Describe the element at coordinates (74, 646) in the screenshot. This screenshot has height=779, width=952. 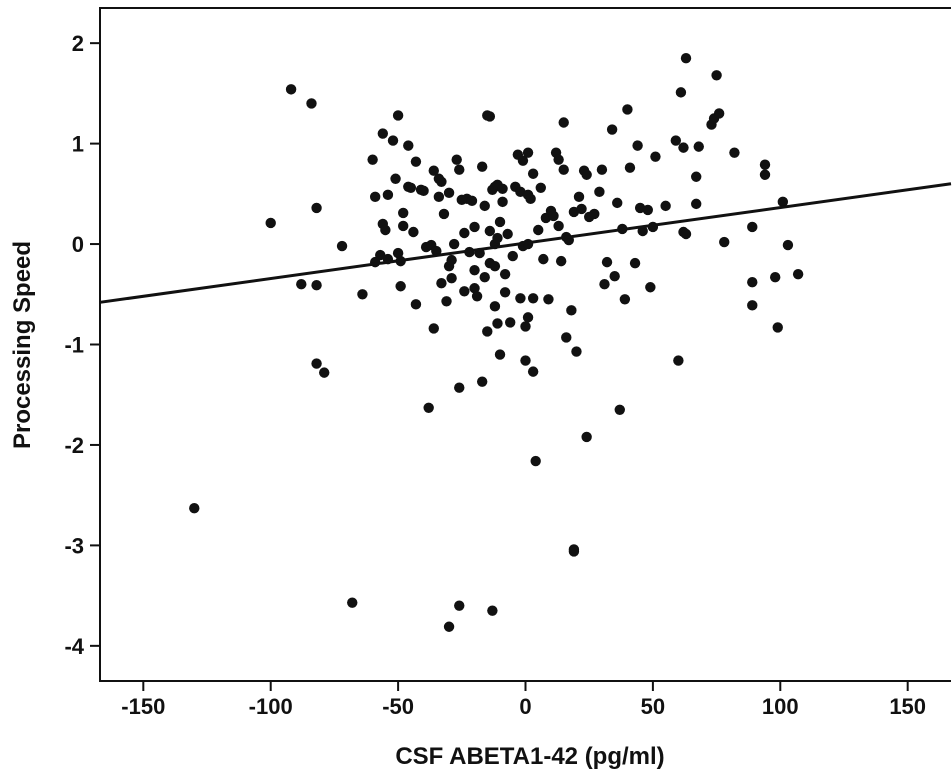
I see `y-tick-label: -4` at that location.